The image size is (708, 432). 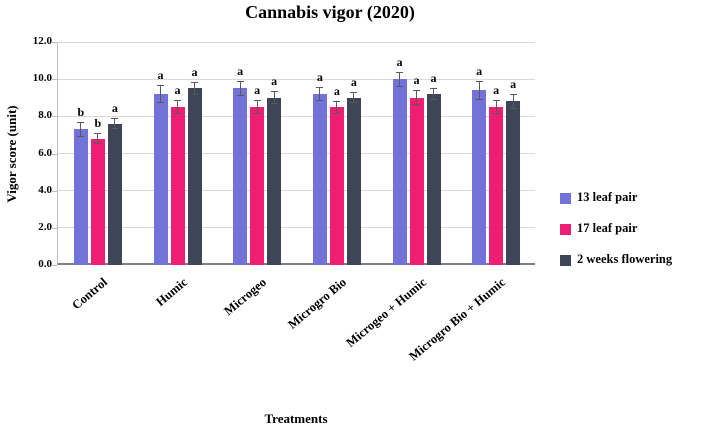 What do you see at coordinates (457, 319) in the screenshot?
I see `x-tick-label: Microgro Bio + Humic` at bounding box center [457, 319].